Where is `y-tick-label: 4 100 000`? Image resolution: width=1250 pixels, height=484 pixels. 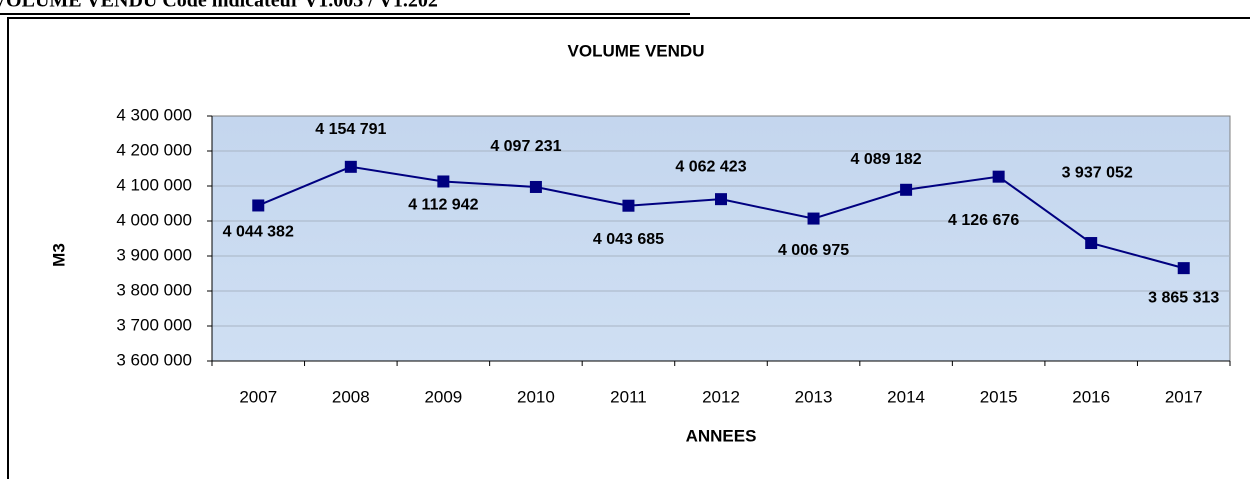
y-tick-label: 4 100 000 is located at coordinates (154, 184).